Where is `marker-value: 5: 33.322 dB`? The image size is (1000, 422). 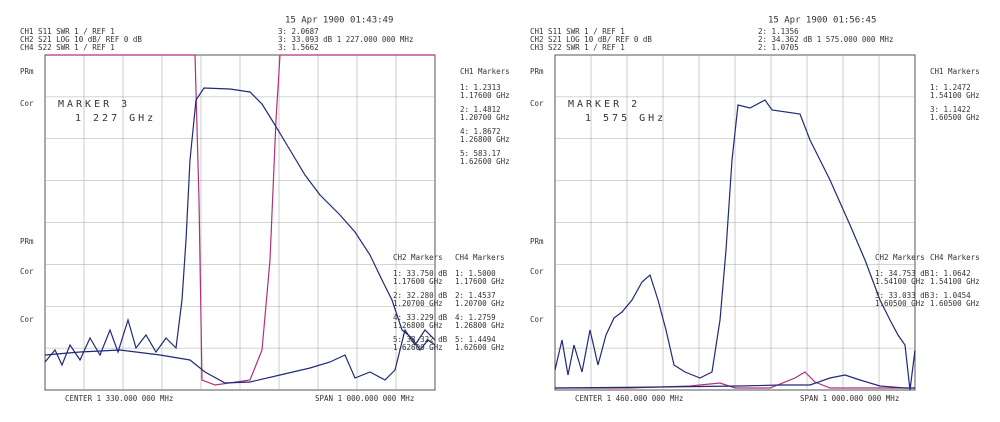
marker-value: 5: 33.322 dB is located at coordinates (420, 339).